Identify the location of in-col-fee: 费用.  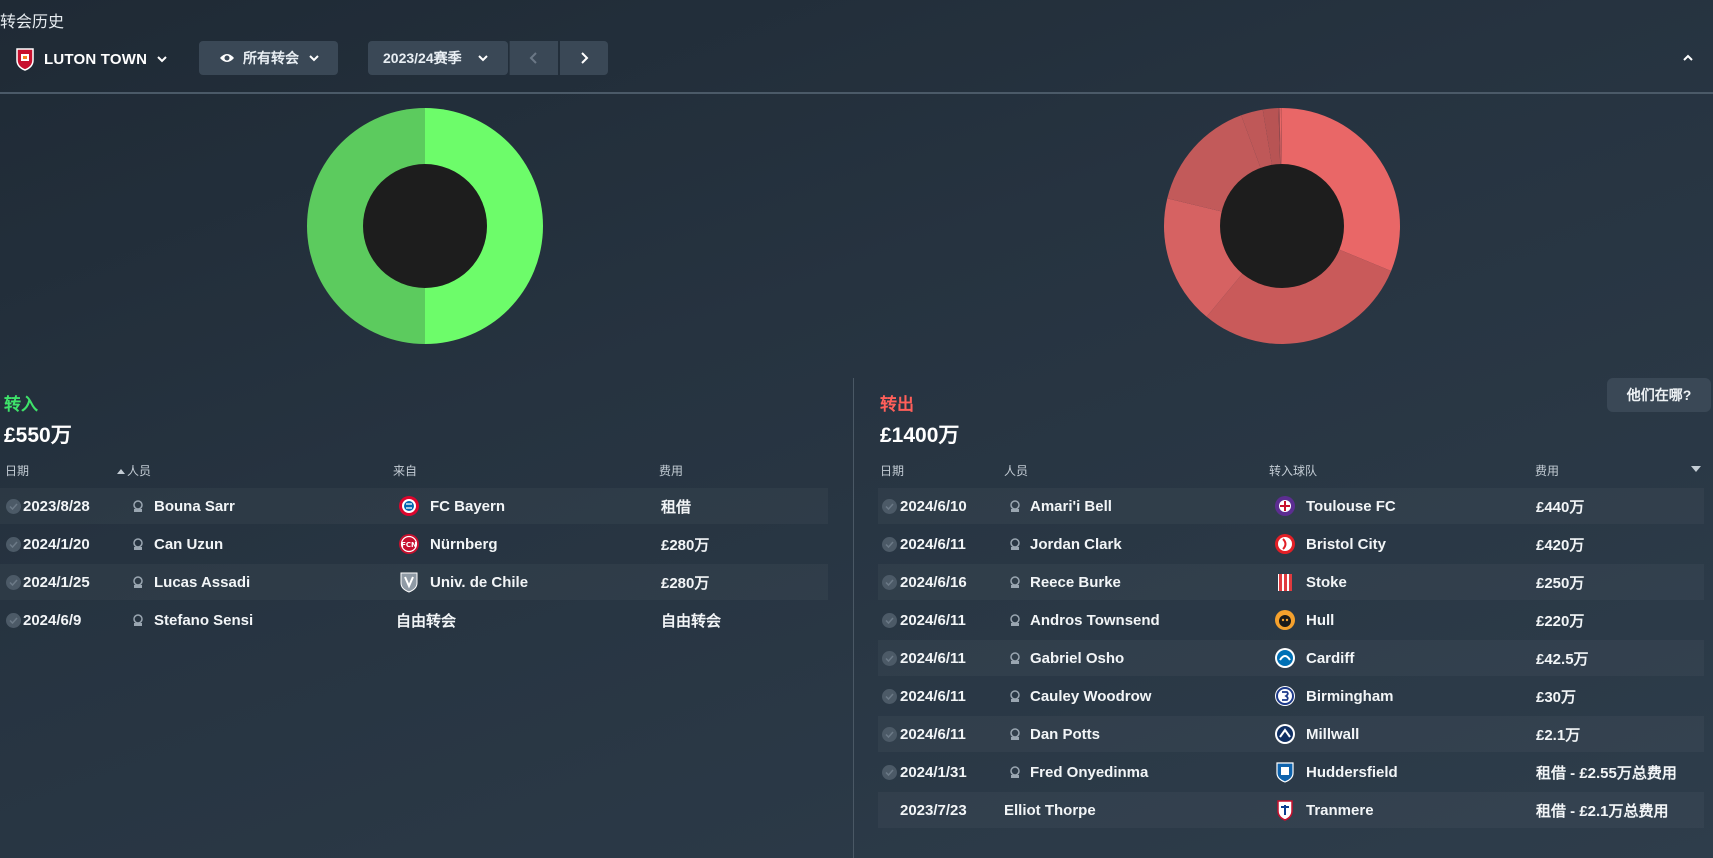
(671, 471).